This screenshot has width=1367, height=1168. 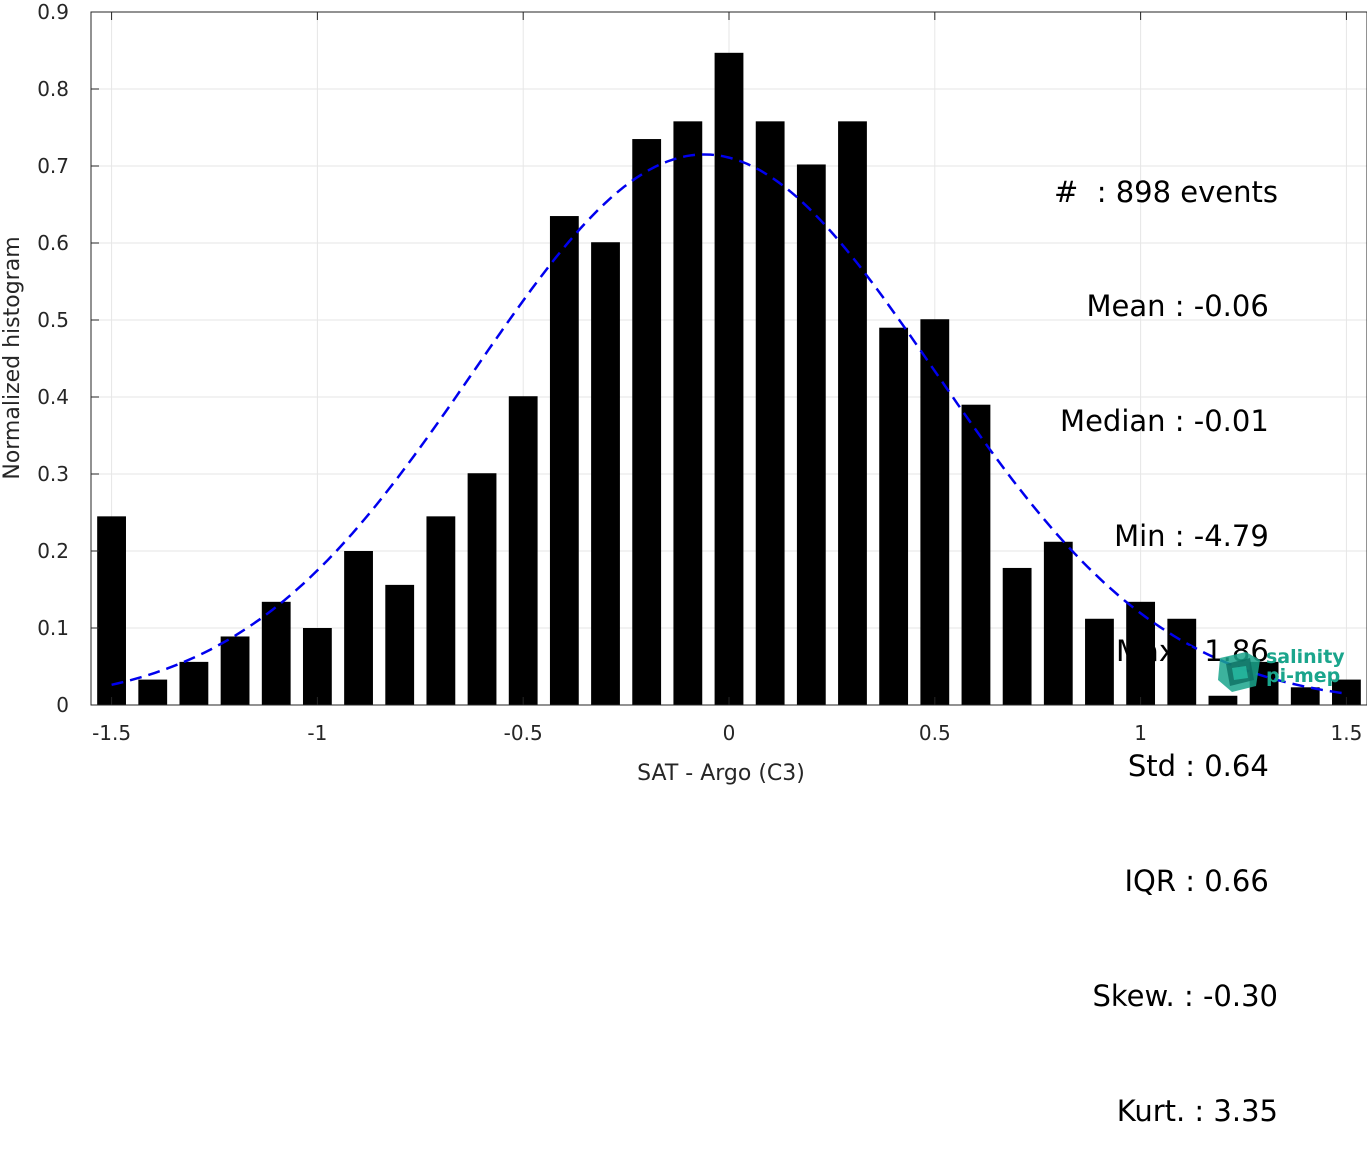 I want to click on y-tick-label: 0.6, so click(x=53, y=243).